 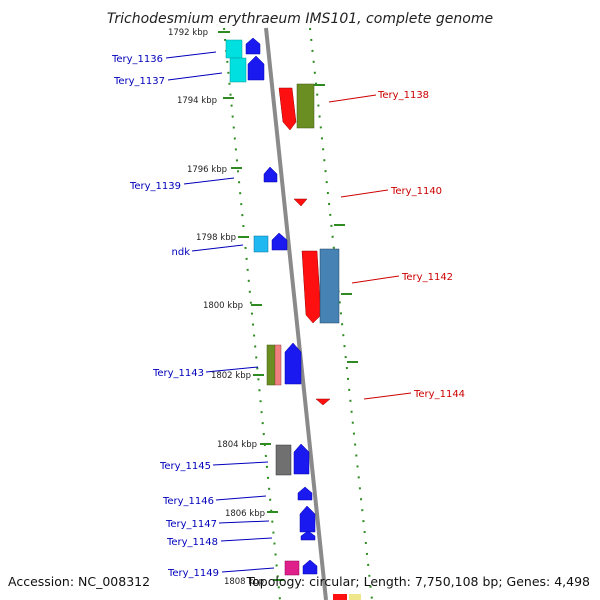 I want to click on gene-features, so click(x=271, y=306).